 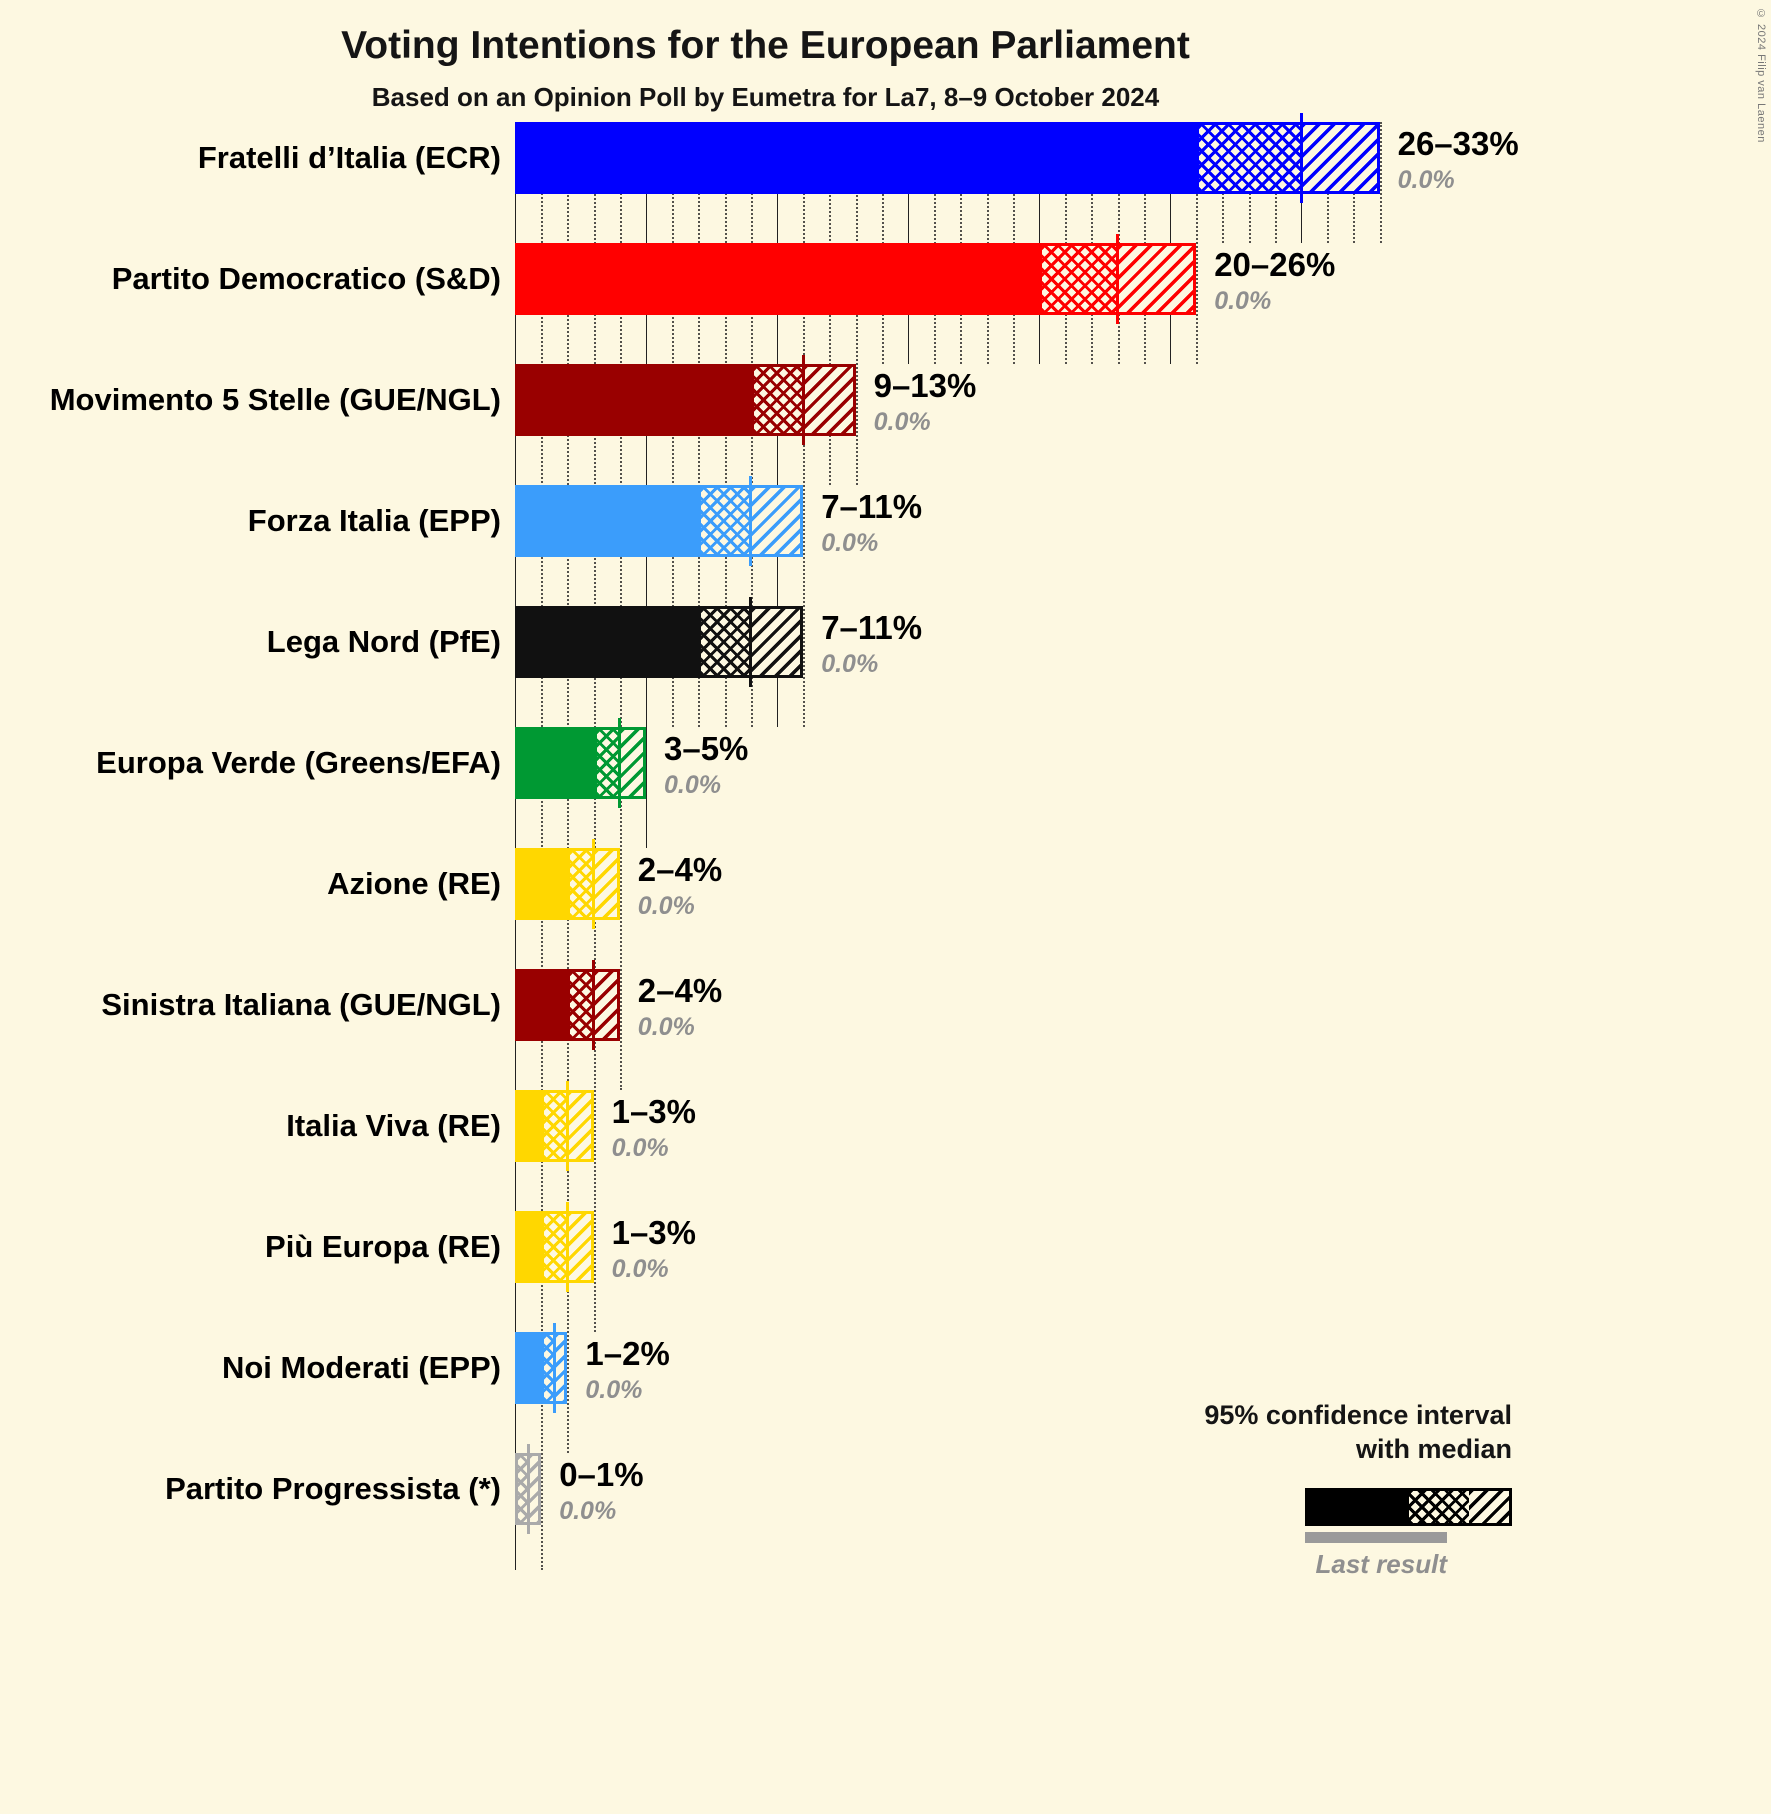 I want to click on legend-ci-label-line1: 95% confidence interval, so click(x=1358, y=1415).